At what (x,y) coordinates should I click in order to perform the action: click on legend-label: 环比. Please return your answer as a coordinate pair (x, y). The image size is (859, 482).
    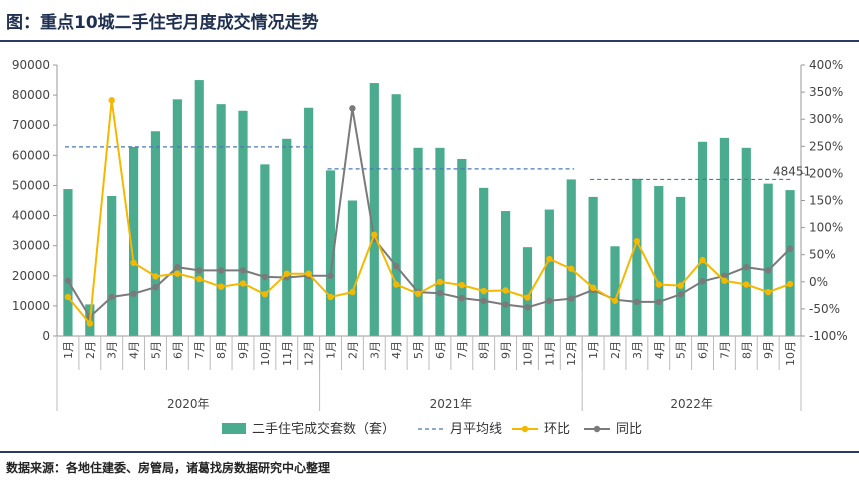
    Looking at the image, I should click on (557, 429).